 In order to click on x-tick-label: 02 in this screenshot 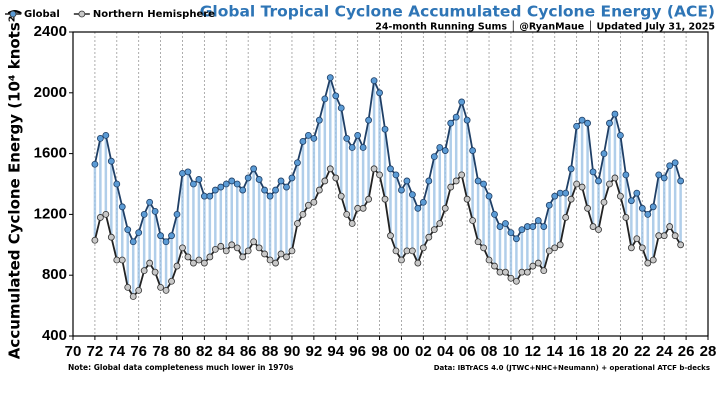, I will do `click(423, 351)`.